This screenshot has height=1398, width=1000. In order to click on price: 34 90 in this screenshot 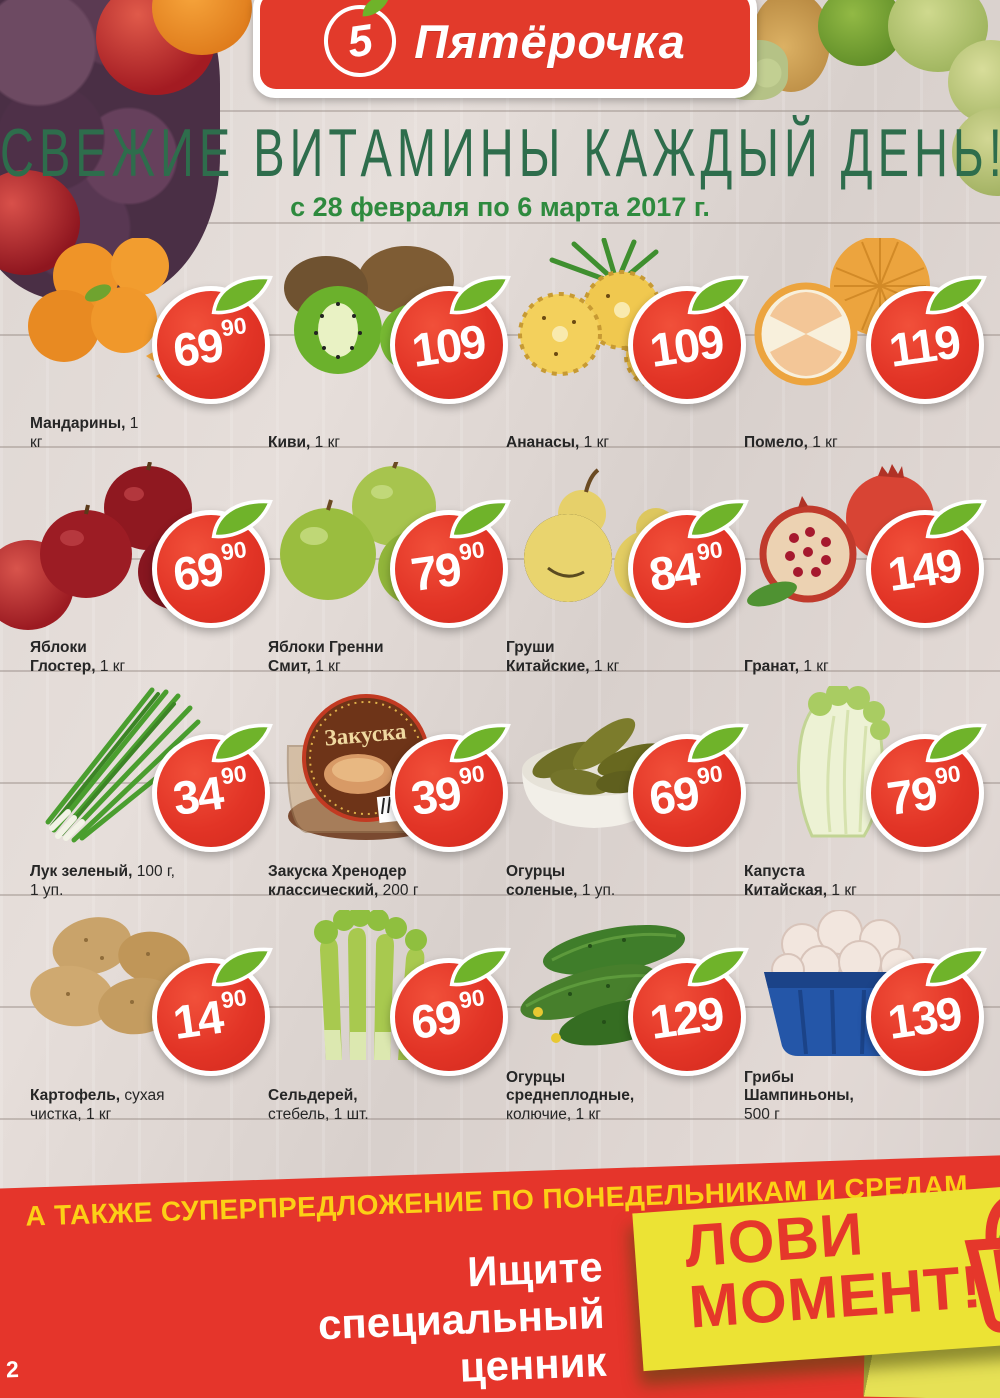, I will do `click(209, 792)`.